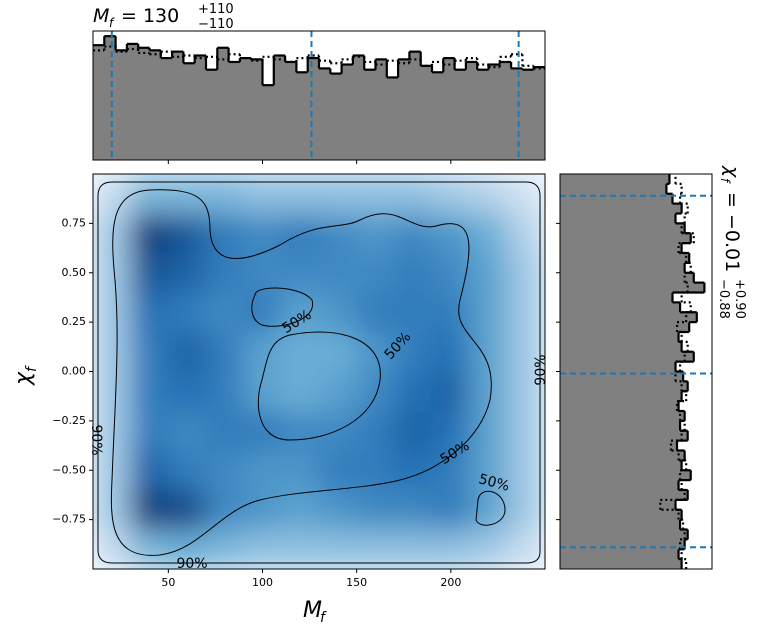 The height and width of the screenshot is (638, 760). What do you see at coordinates (74, 222) in the screenshot?
I see `y-tick-label: 0.75` at bounding box center [74, 222].